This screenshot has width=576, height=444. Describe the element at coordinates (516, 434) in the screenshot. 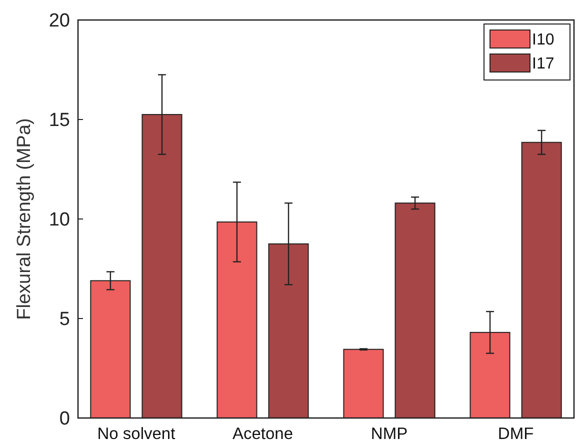

I see `x-tick-label: DMF` at that location.